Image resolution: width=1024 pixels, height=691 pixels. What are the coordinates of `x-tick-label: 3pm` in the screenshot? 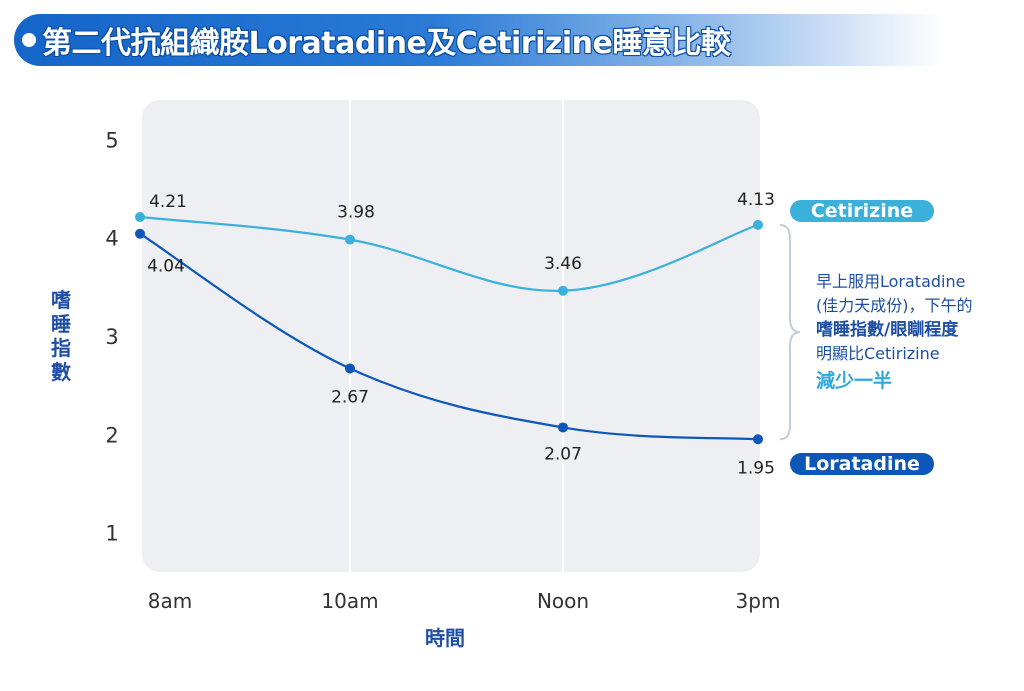 It's located at (758, 601).